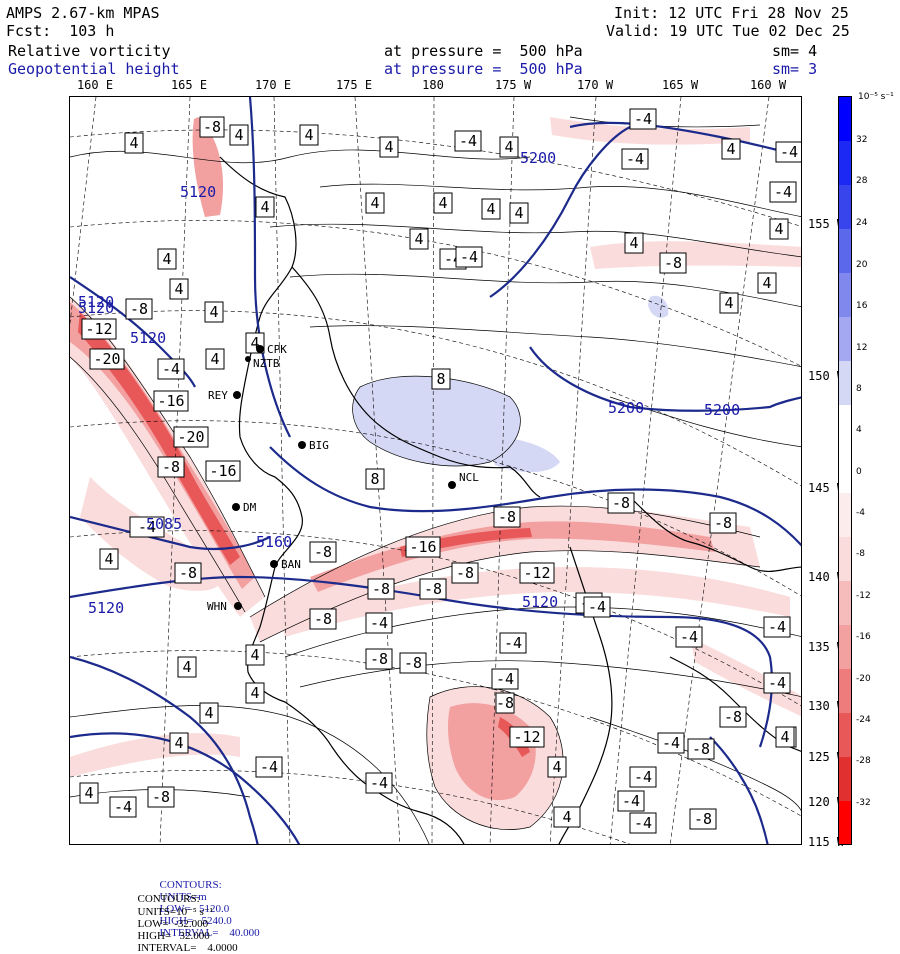 This screenshot has height=954, width=900. What do you see at coordinates (483, 51) in the screenshot?
I see `field1-level: at pressure = 500 hPa` at bounding box center [483, 51].